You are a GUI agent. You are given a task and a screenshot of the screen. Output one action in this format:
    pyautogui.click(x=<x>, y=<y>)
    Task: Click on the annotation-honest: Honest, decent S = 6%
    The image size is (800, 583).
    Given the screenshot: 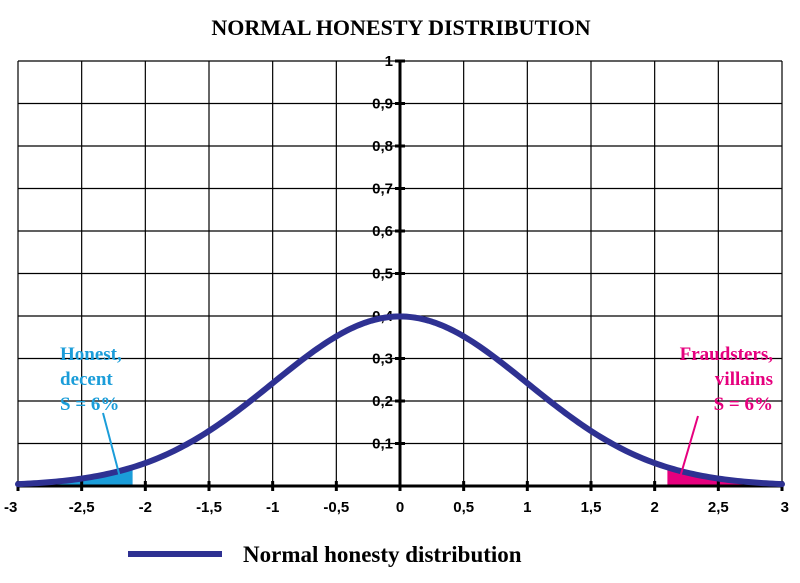 What is the action you would take?
    pyautogui.click(x=91, y=411)
    